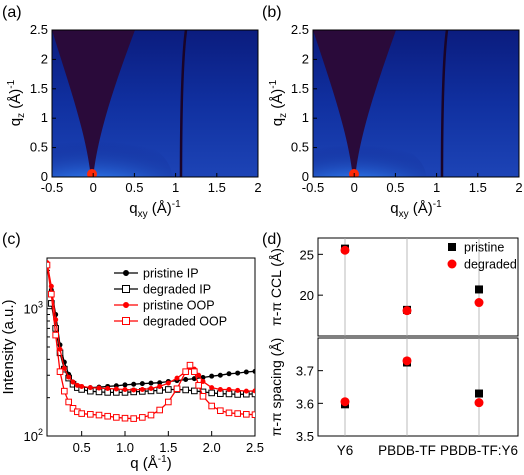 The height and width of the screenshot is (475, 524). What do you see at coordinates (479, 393) in the screenshot?
I see `spacing-point-pristine` at bounding box center [479, 393].